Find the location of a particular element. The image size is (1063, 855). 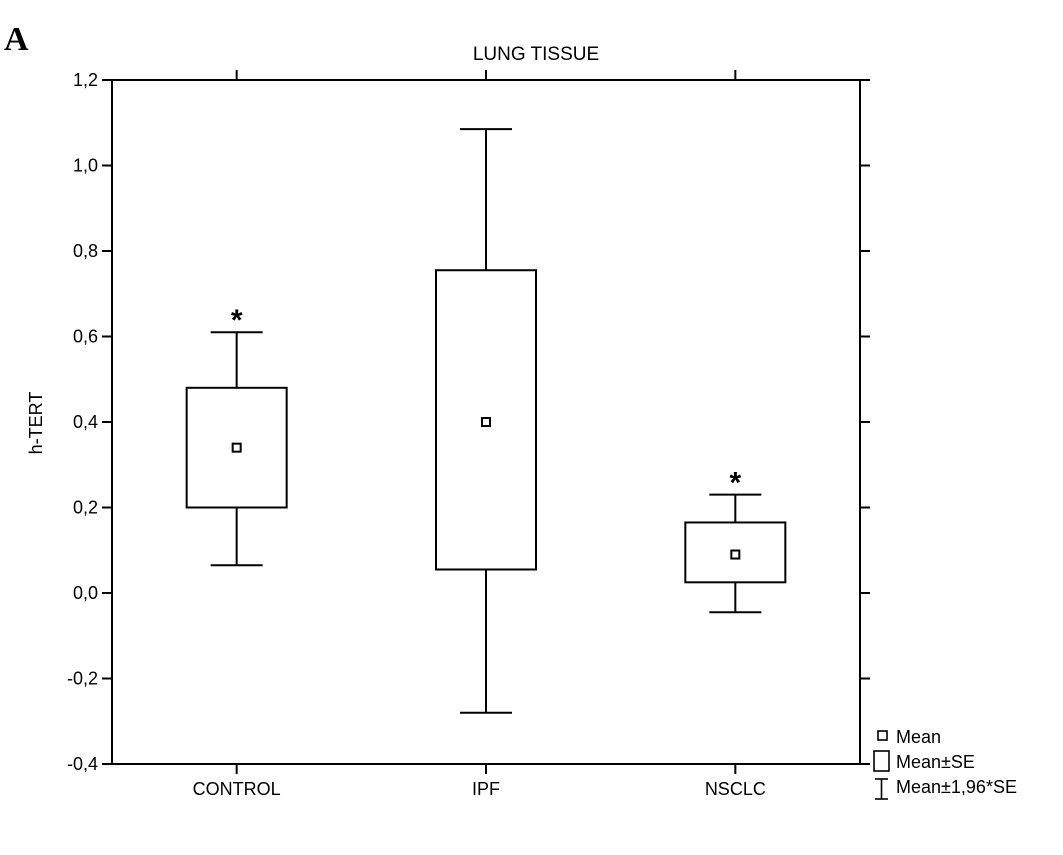

chart-title: LUNG TISSUE is located at coordinates (536, 54).